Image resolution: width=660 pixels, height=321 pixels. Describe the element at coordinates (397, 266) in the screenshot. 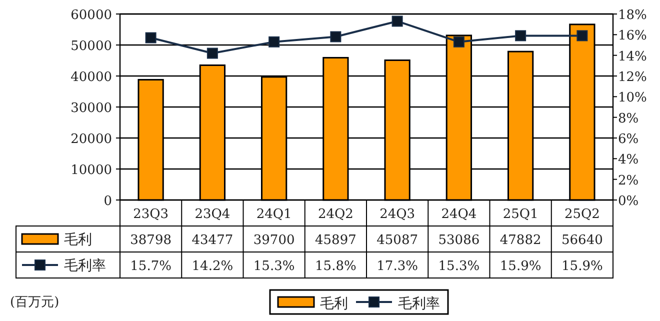

I see `data-label: 17.3%` at that location.